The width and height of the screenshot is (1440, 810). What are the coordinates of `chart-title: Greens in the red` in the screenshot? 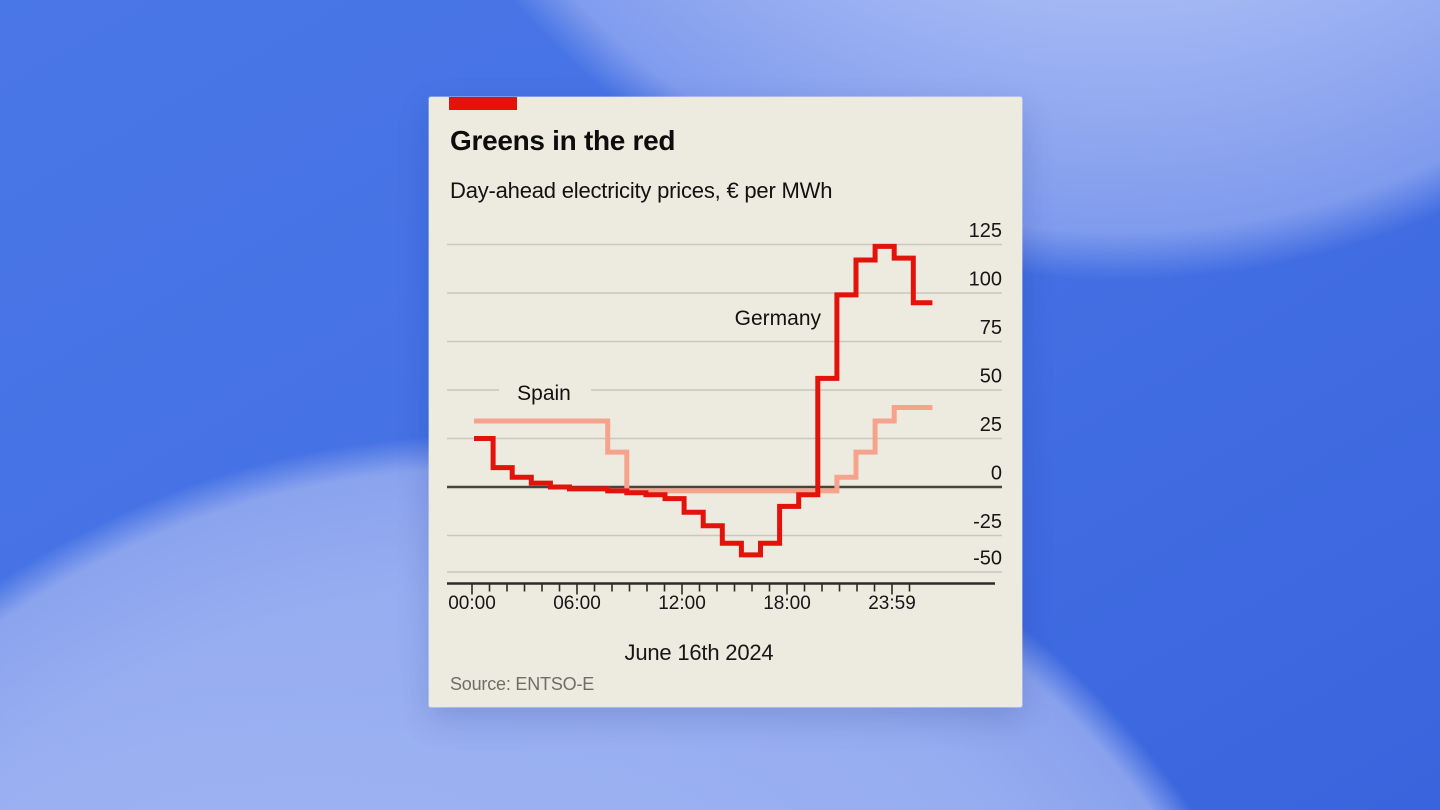 It's located at (563, 140).